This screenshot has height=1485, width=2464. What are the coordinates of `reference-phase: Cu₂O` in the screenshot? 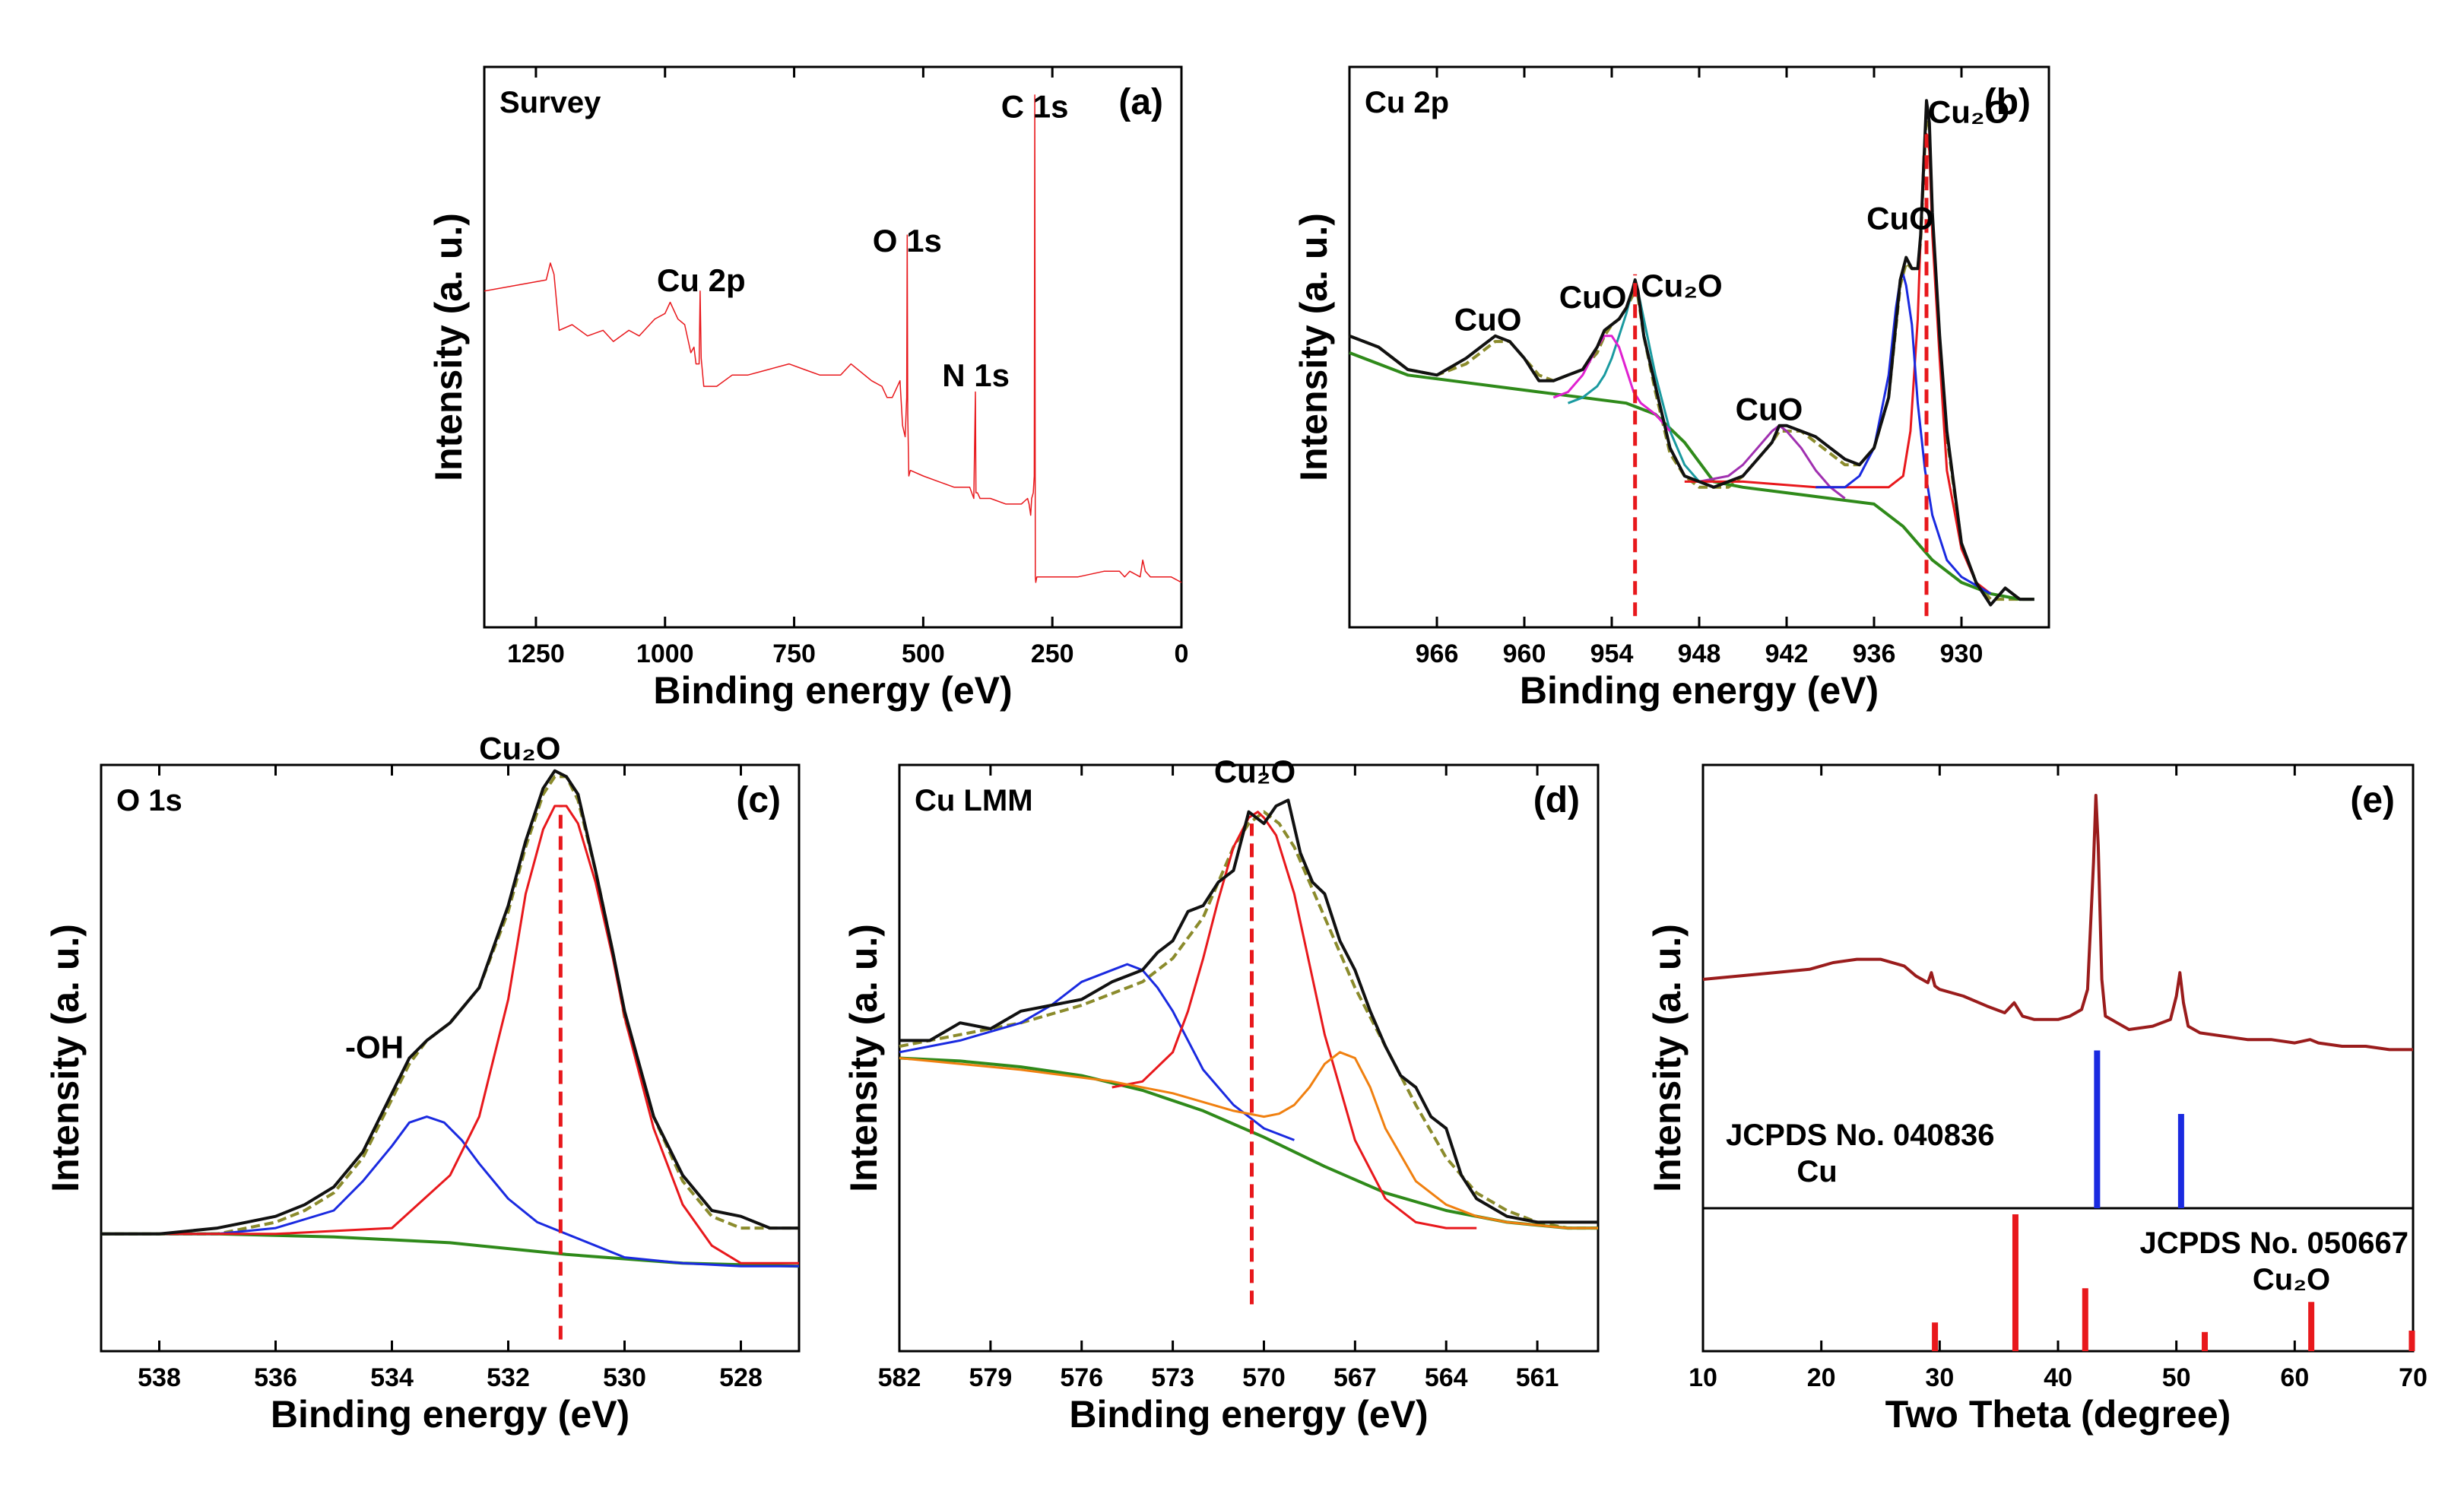 It's located at (2292, 1279).